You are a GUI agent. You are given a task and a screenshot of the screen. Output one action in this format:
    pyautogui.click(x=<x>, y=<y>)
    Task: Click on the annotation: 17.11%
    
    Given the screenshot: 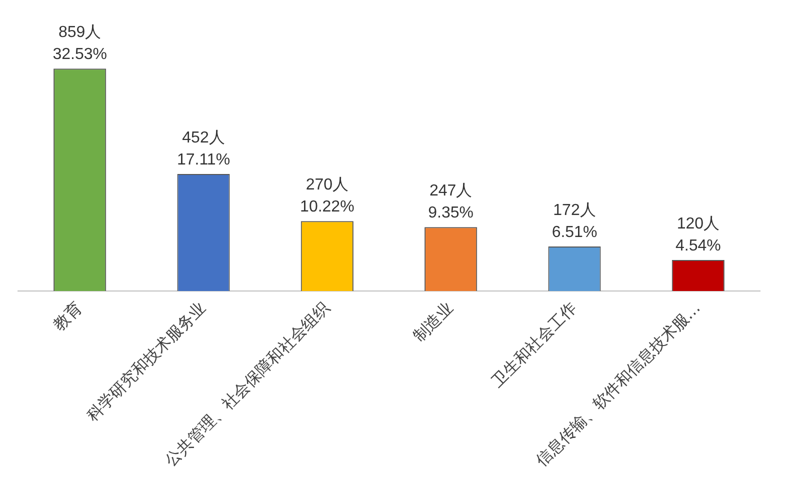 What is the action you would take?
    pyautogui.click(x=203, y=159)
    